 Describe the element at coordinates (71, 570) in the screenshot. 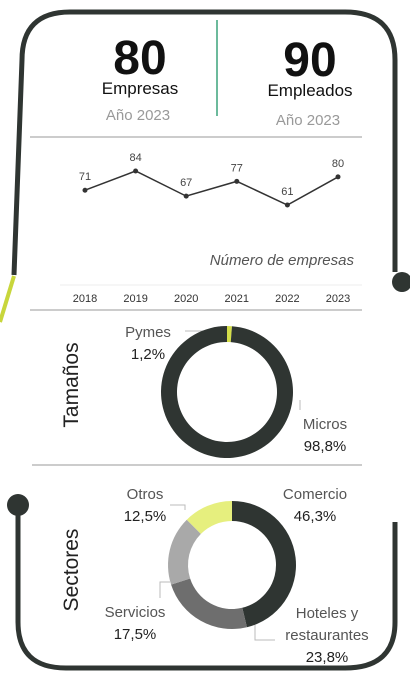

I see `chart-title: Sectores` at that location.